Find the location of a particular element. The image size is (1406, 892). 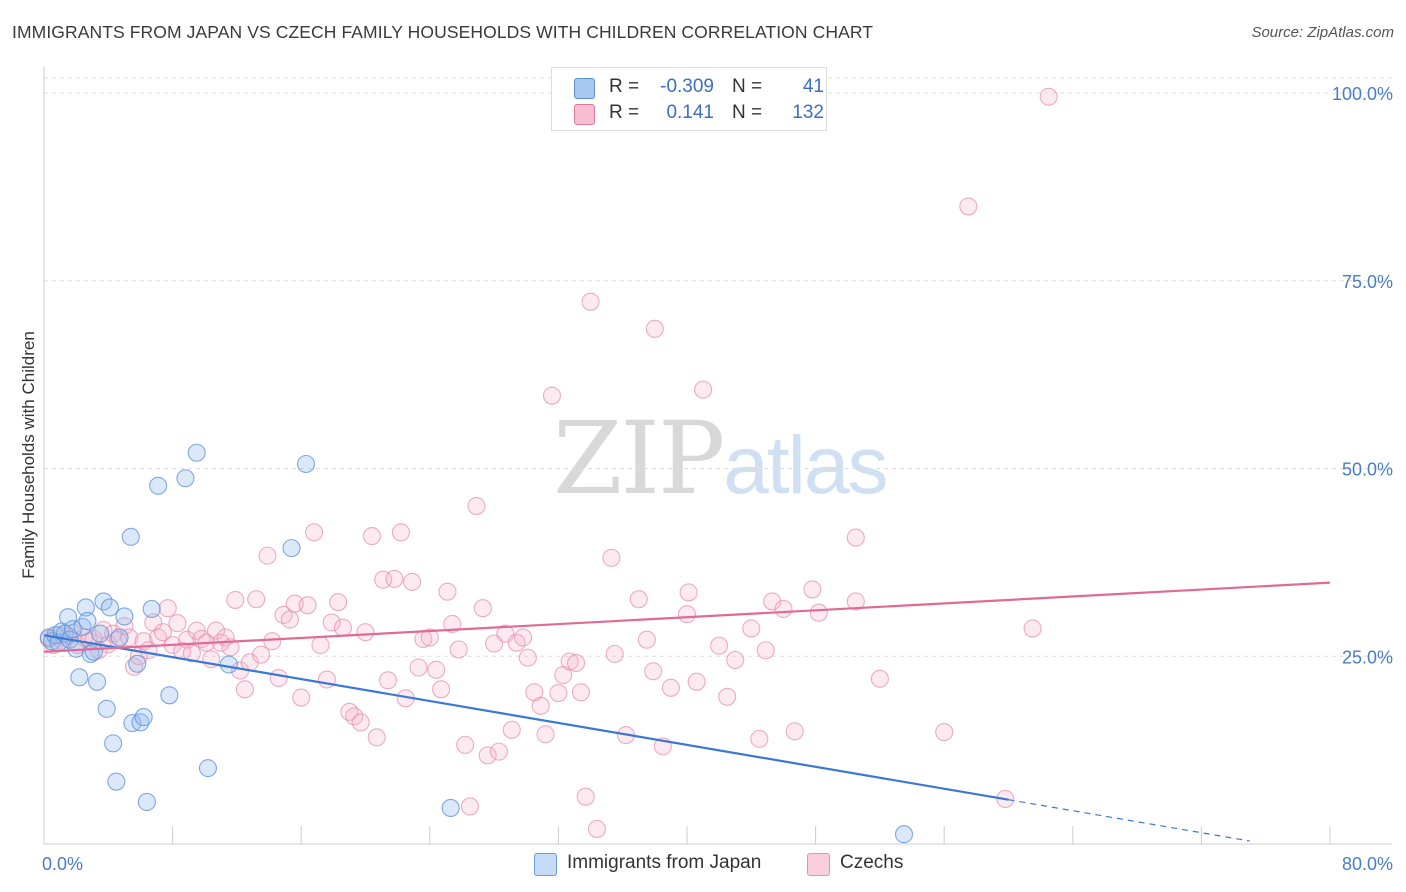

watermark-atlas: atlas is located at coordinates (805, 465).